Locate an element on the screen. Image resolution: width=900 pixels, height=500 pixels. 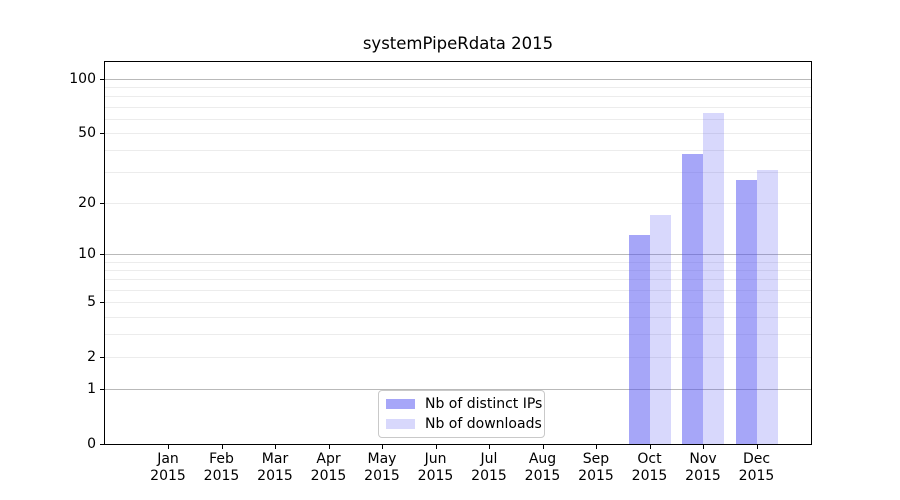
x-axis-tick-label: Dec 2015 is located at coordinates (757, 467).